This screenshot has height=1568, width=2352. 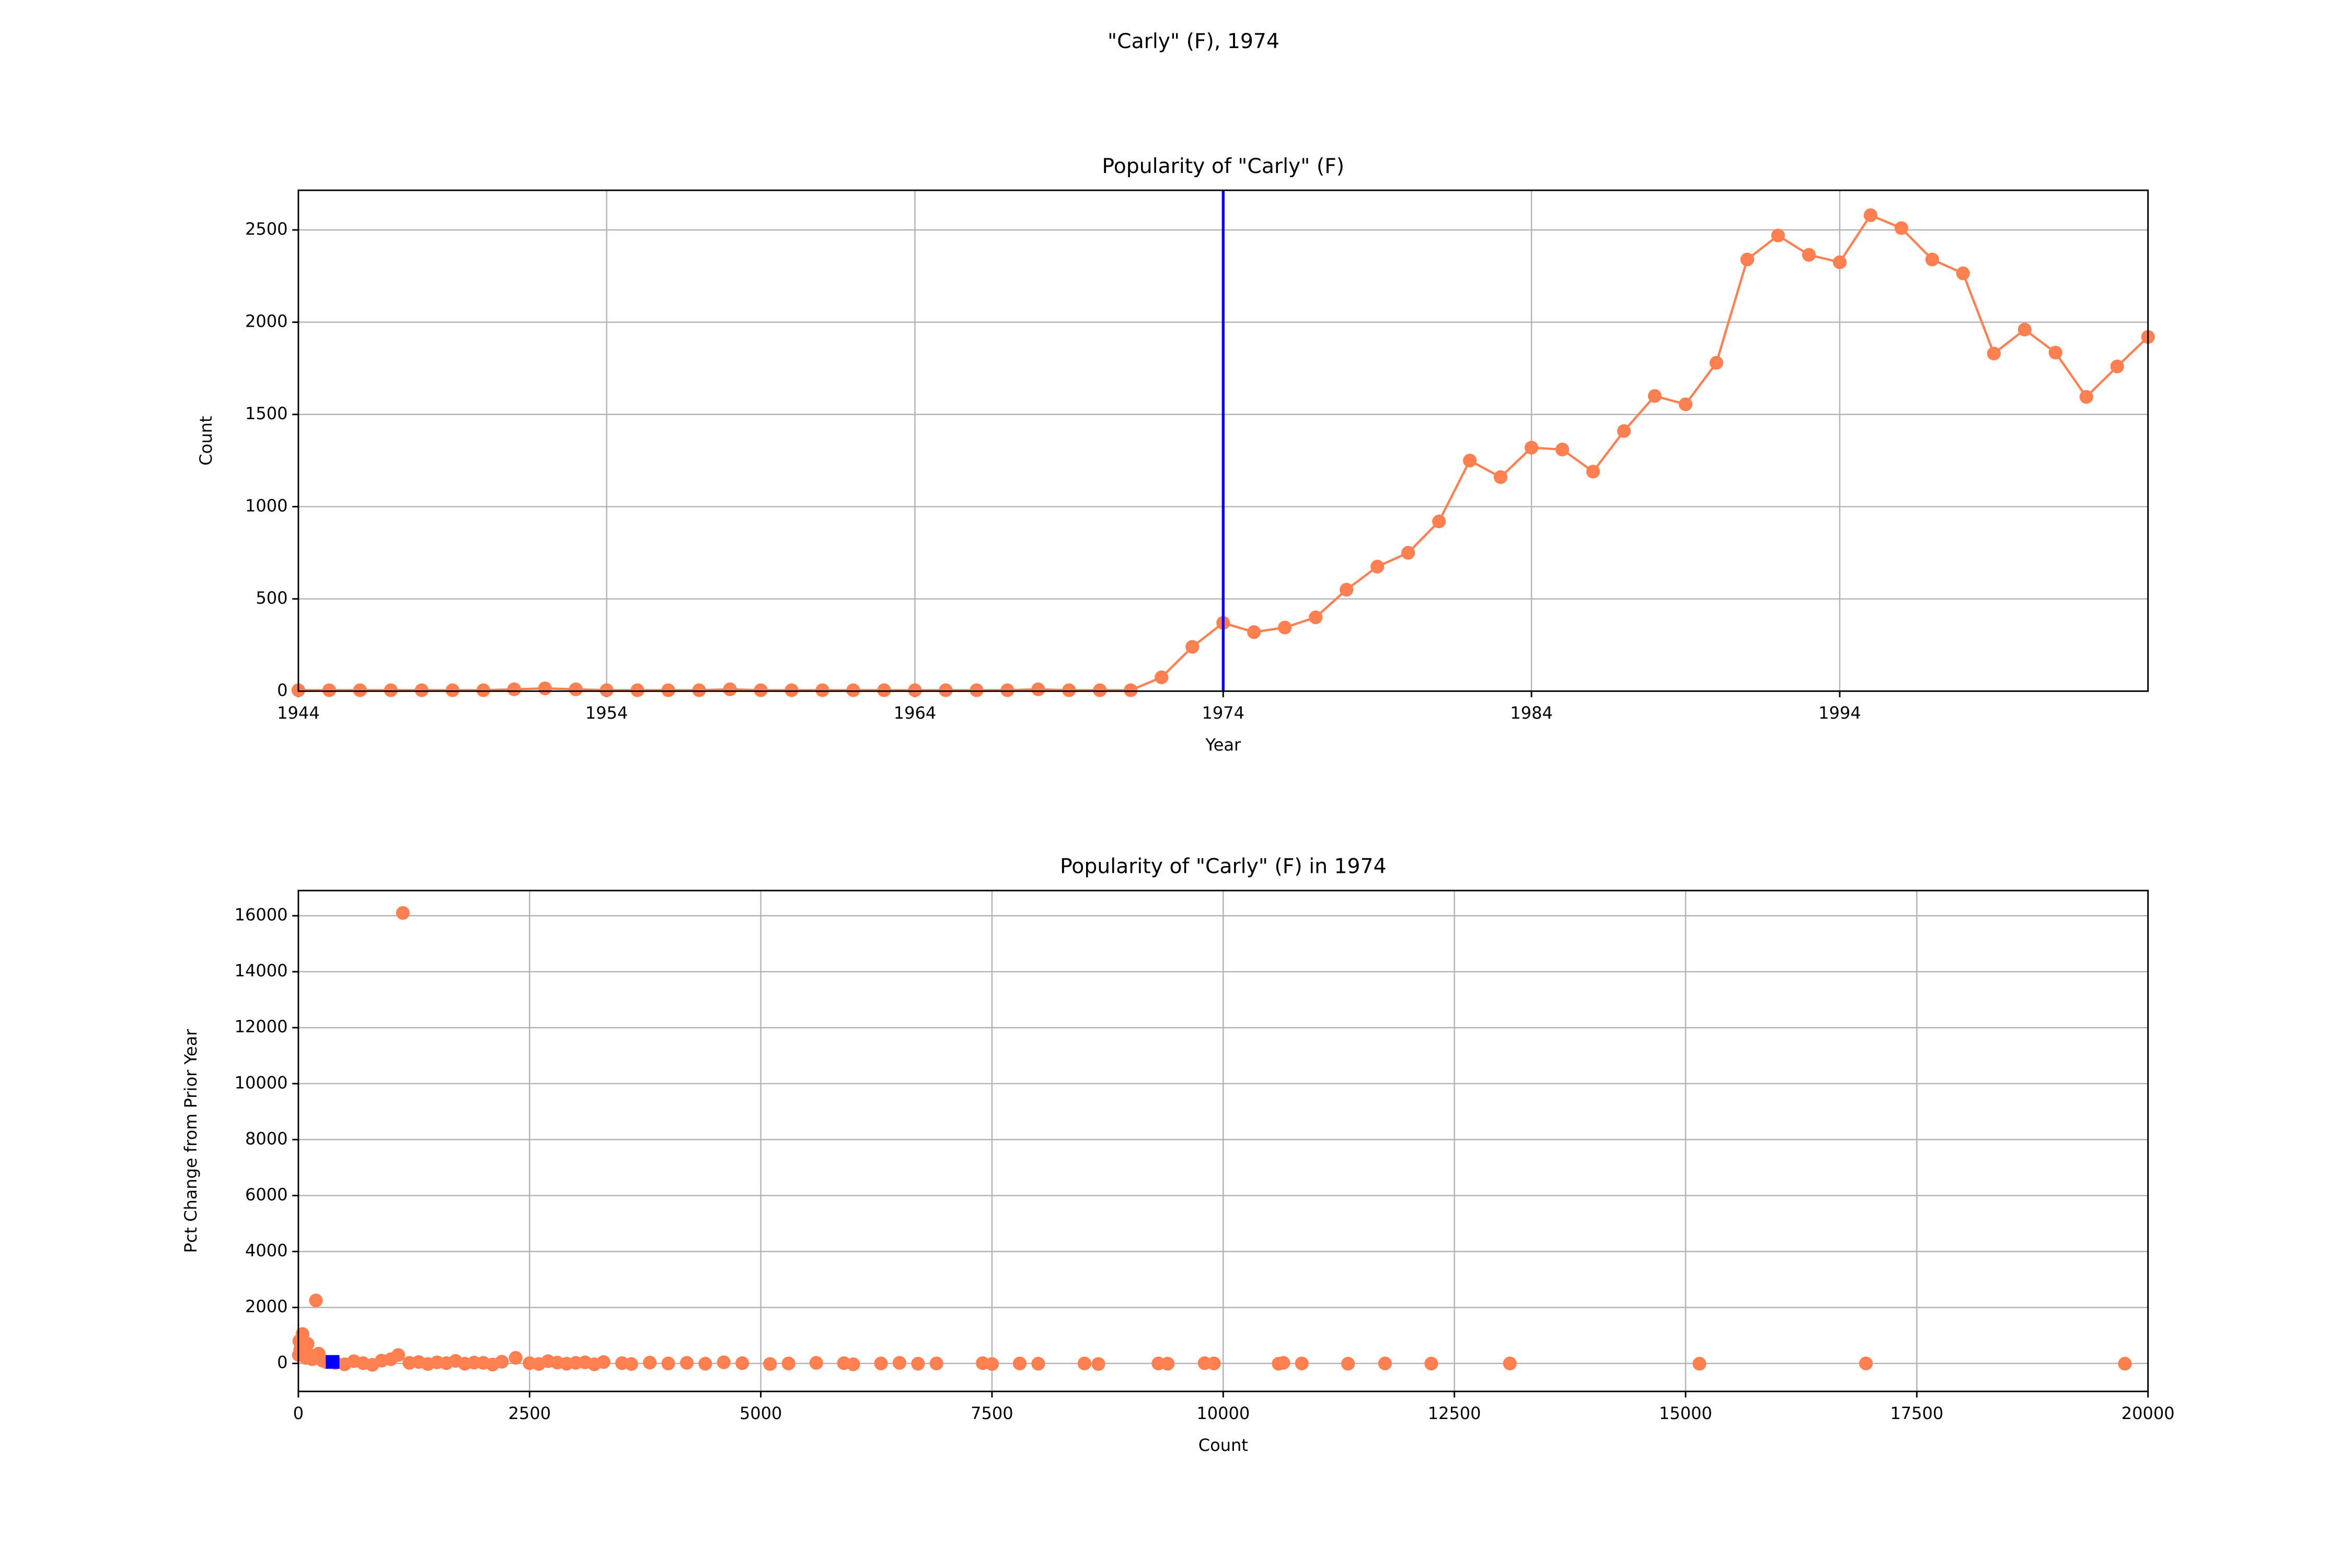 I want to click on x-tick-label: 0, so click(x=298, y=1413).